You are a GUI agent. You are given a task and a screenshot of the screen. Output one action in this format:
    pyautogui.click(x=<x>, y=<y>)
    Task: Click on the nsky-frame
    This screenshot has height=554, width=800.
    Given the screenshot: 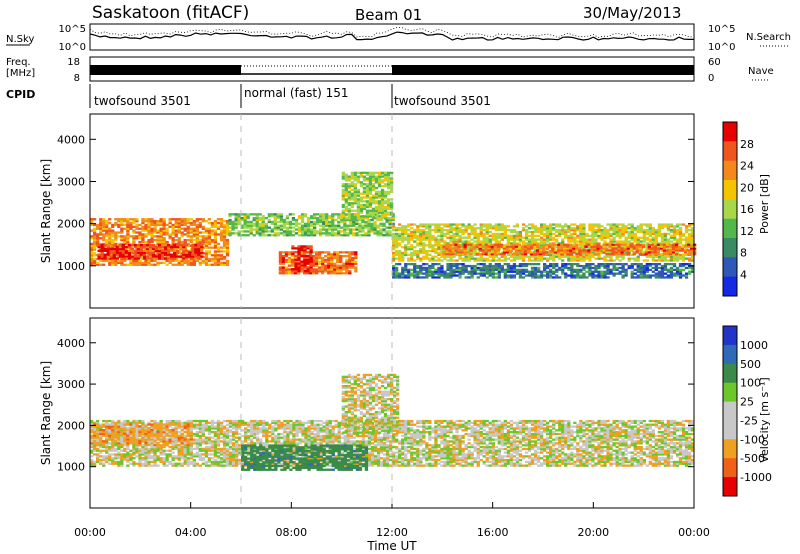 What is the action you would take?
    pyautogui.click(x=392, y=37)
    